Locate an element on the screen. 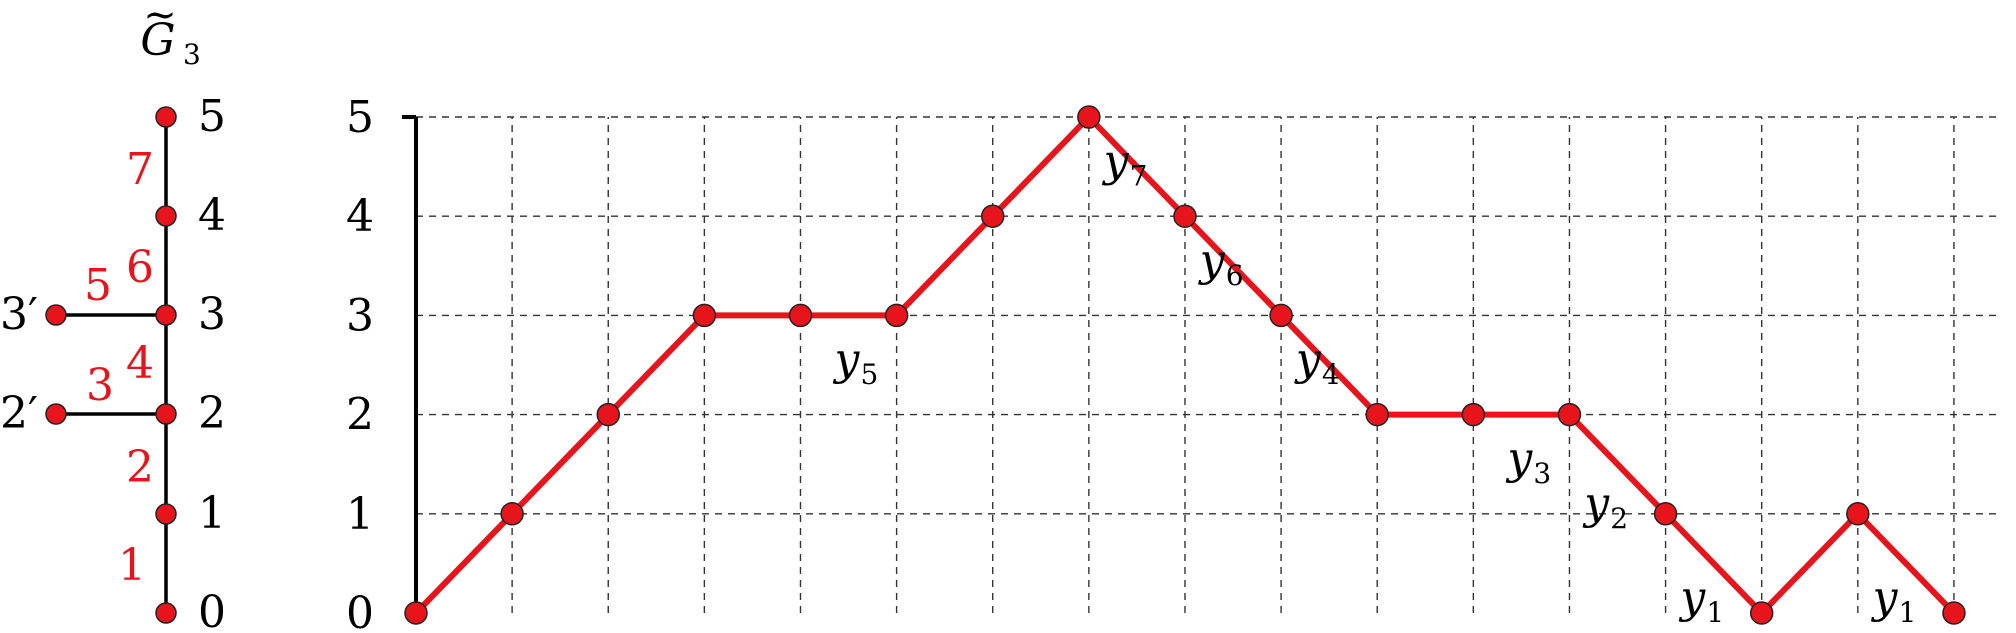 Image resolution: width=2016 pixels, height=633 pixels. edge-label-6: 6 is located at coordinates (140, 267).